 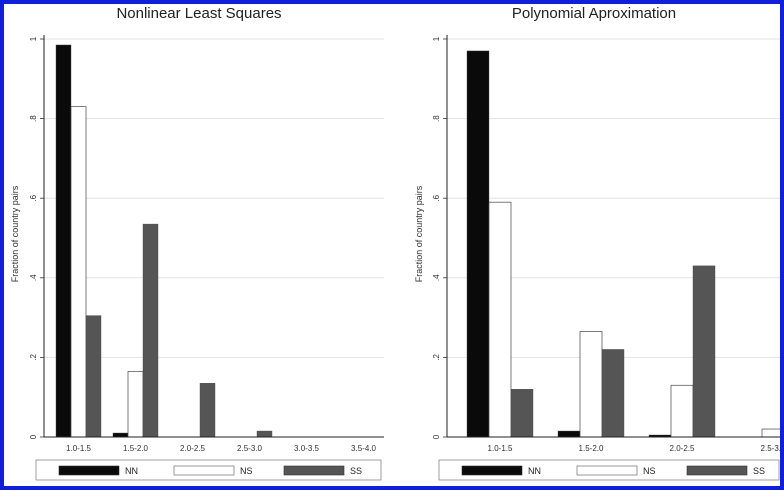 What do you see at coordinates (649, 471) in the screenshot?
I see `panel-2-legend-label-ns: NS` at bounding box center [649, 471].